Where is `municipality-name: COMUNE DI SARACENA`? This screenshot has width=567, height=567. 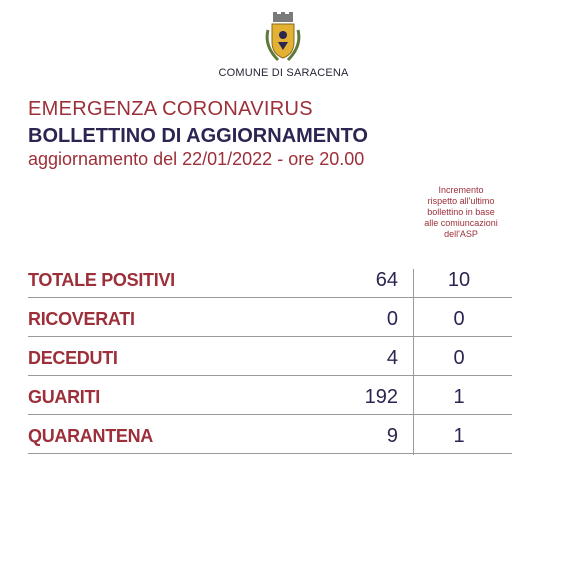
municipality-name: COMUNE DI SARACENA is located at coordinates (283, 73).